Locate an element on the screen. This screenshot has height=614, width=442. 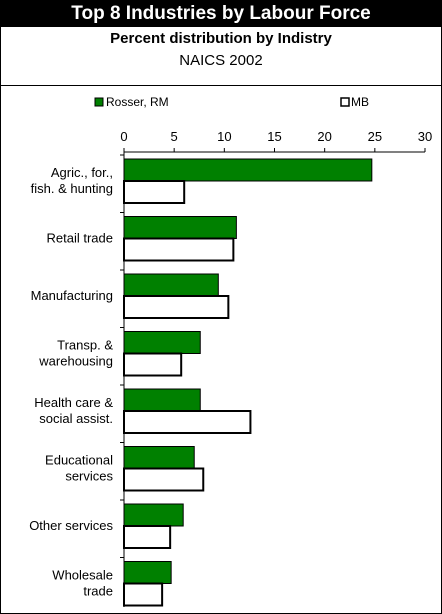
category-label: Other services is located at coordinates (71, 525).